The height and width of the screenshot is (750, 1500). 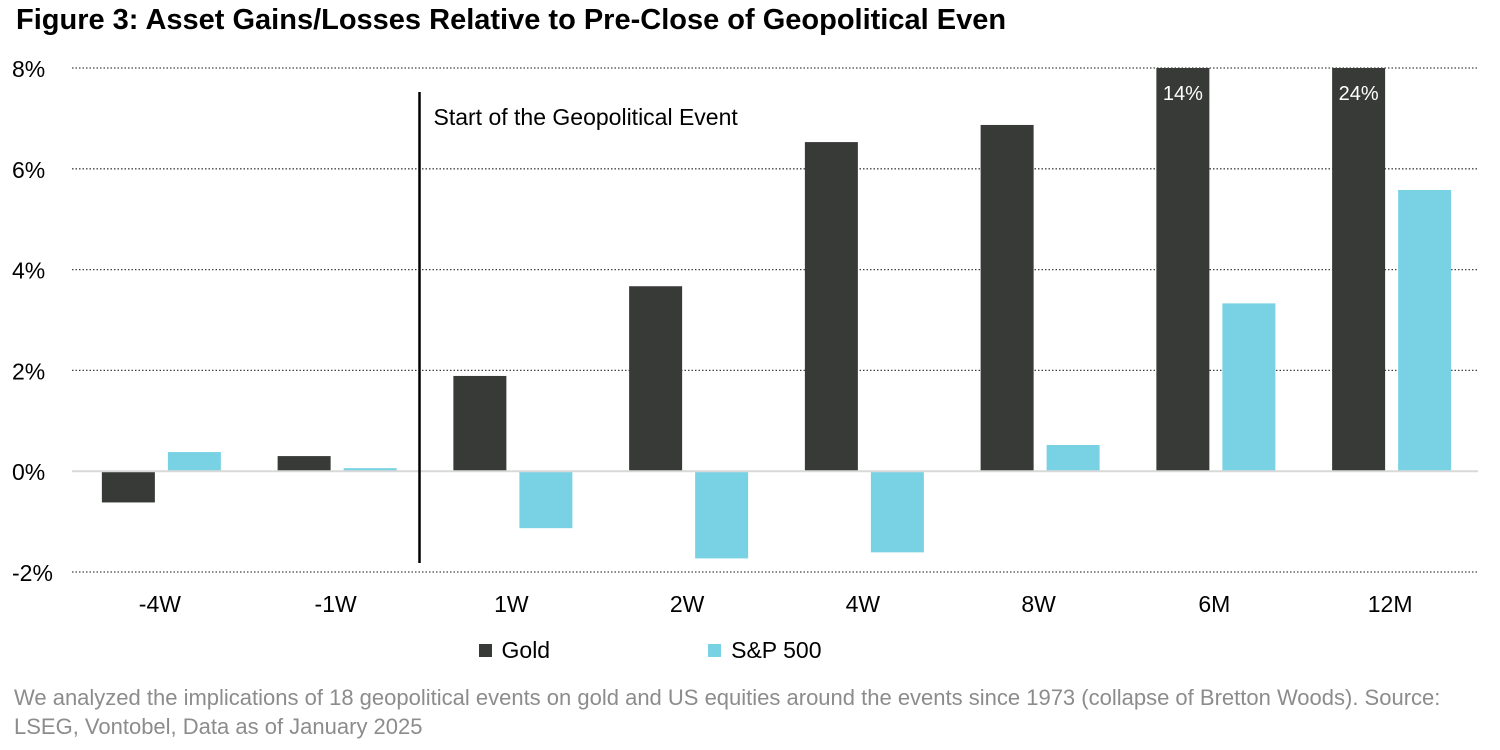 What do you see at coordinates (1390, 604) in the screenshot?
I see `x-tick-label: 12M` at bounding box center [1390, 604].